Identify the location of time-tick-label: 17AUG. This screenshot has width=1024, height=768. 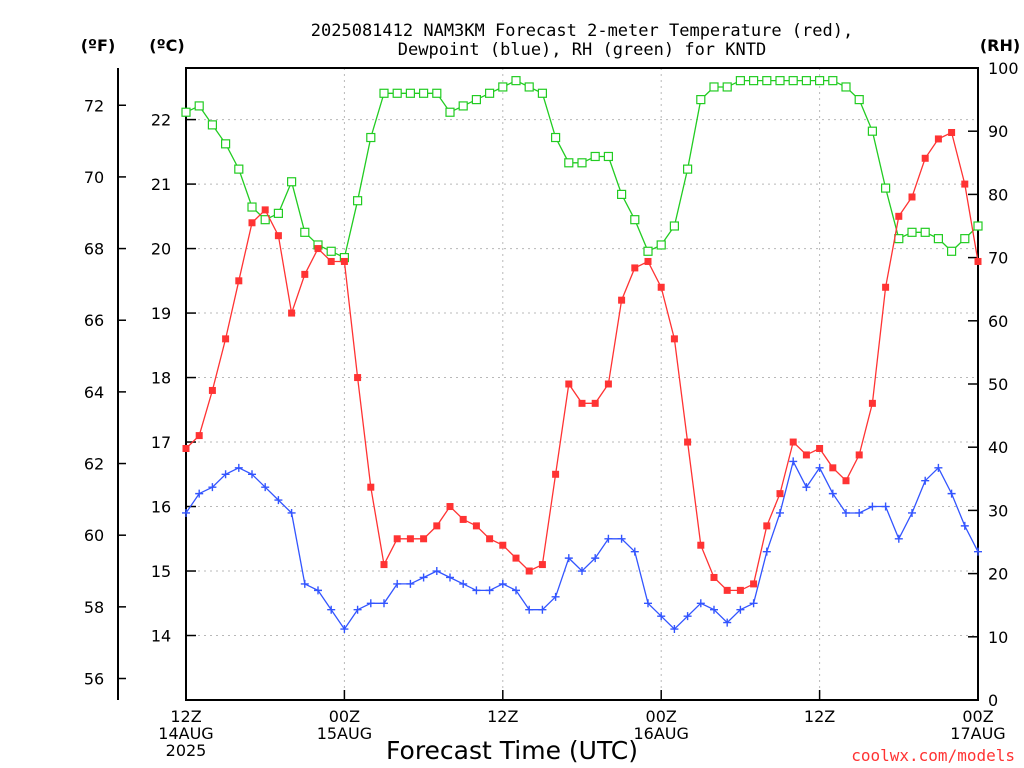
(977, 733).